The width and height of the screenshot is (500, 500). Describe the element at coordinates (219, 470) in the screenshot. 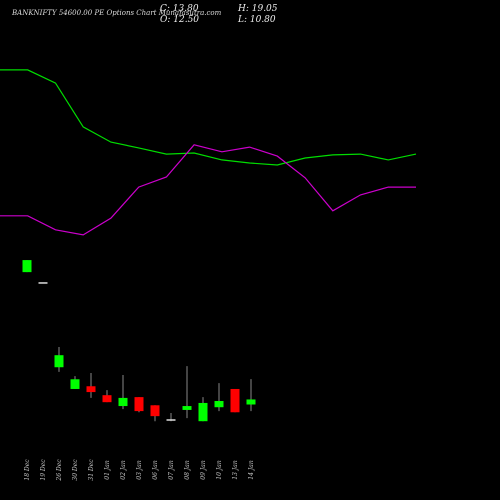

I see `x-tick-label: 10 Jan` at that location.